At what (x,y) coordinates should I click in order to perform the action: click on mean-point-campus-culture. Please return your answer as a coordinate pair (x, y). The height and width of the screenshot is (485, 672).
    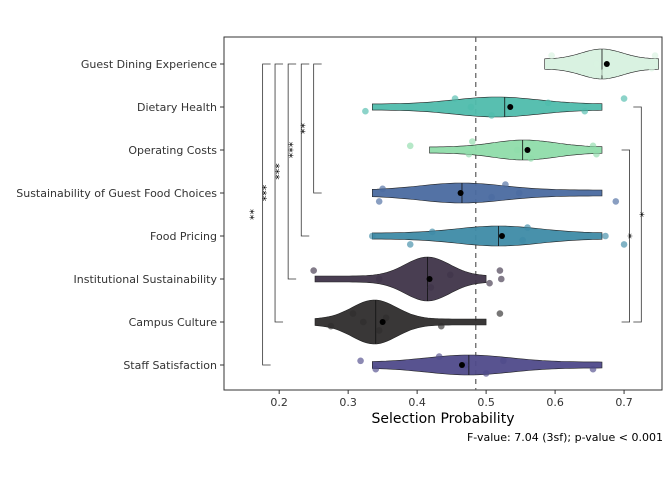
    Looking at the image, I should click on (382, 322).